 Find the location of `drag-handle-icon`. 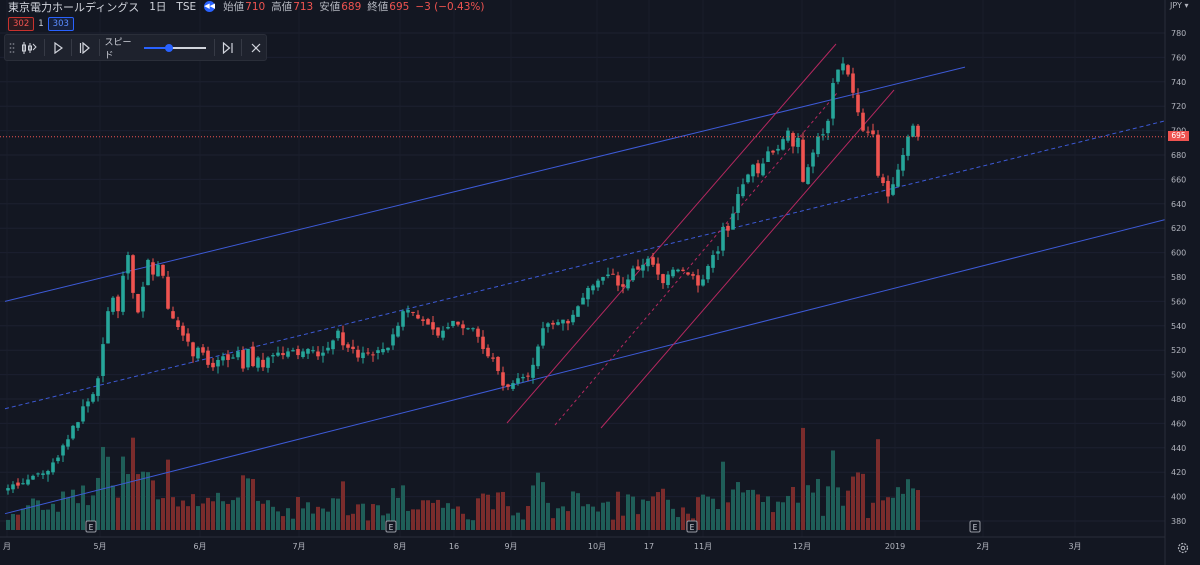

drag-handle-icon is located at coordinates (11, 47).